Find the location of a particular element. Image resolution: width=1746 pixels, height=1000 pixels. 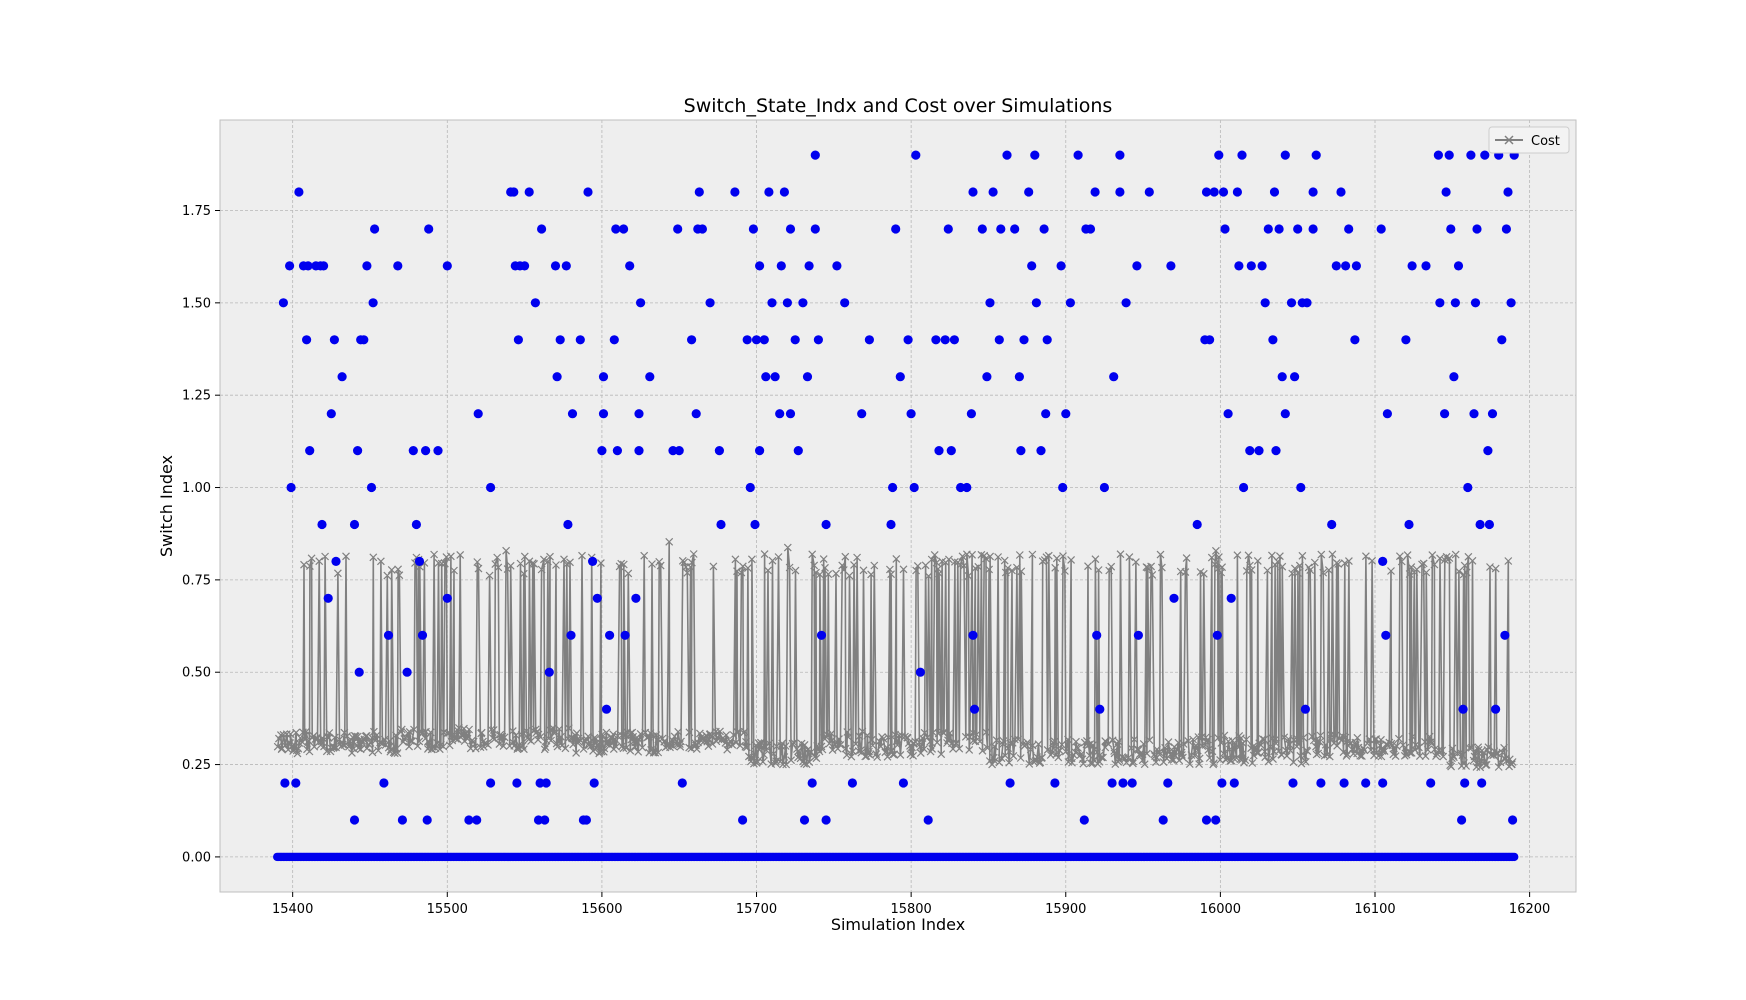

x-tick-label: 15900 is located at coordinates (1065, 909).